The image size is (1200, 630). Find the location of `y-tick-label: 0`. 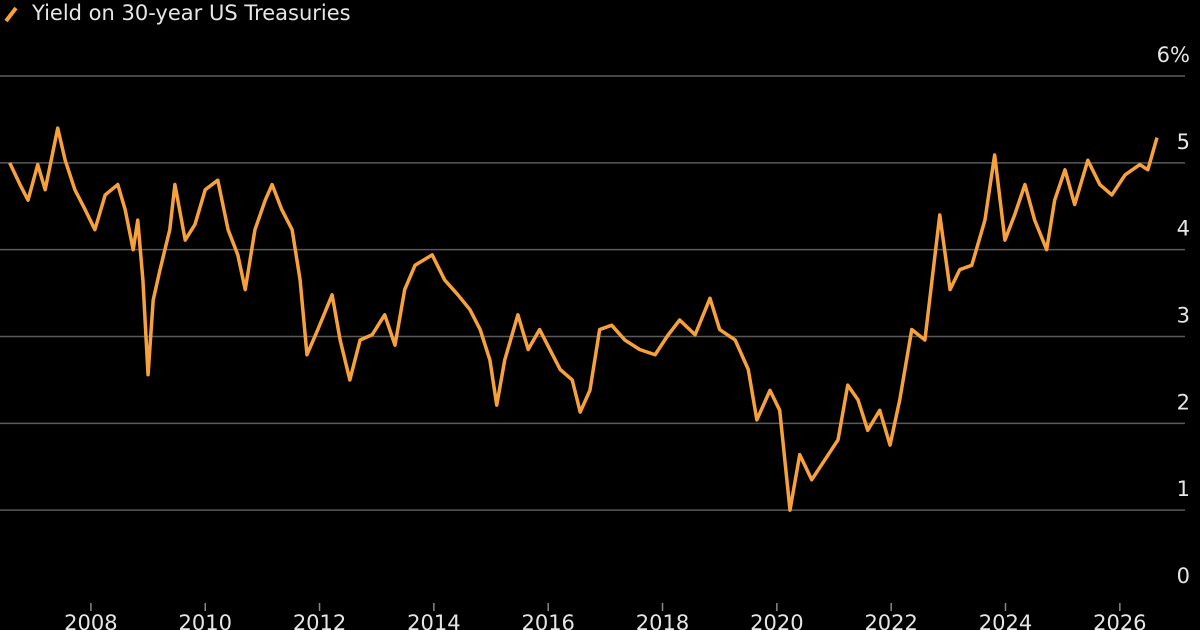

y-tick-label: 0 is located at coordinates (1183, 576).